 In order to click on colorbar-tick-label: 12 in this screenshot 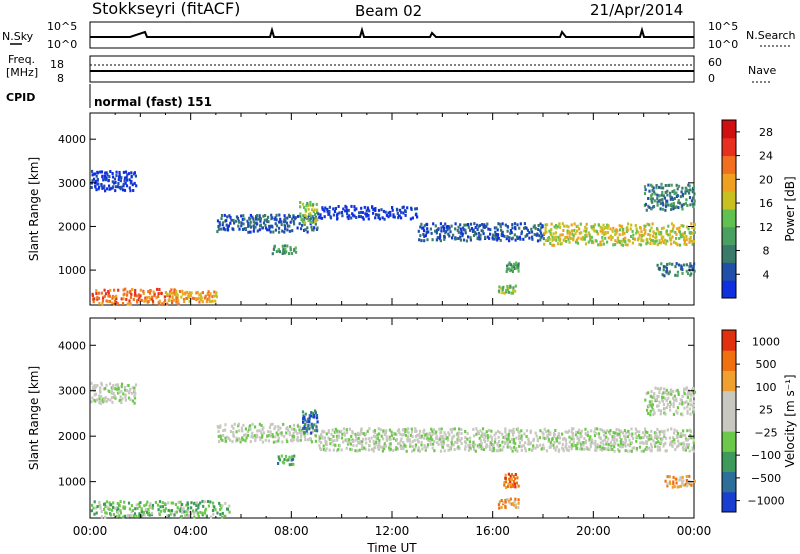, I will do `click(766, 227)`.